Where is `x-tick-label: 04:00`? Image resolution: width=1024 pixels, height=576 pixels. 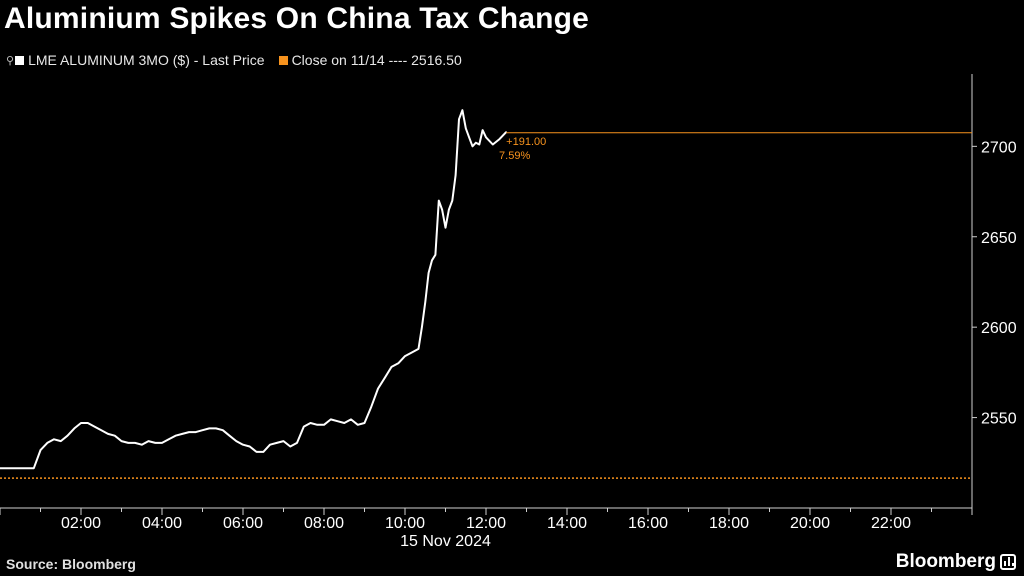 x-tick-label: 04:00 is located at coordinates (162, 523).